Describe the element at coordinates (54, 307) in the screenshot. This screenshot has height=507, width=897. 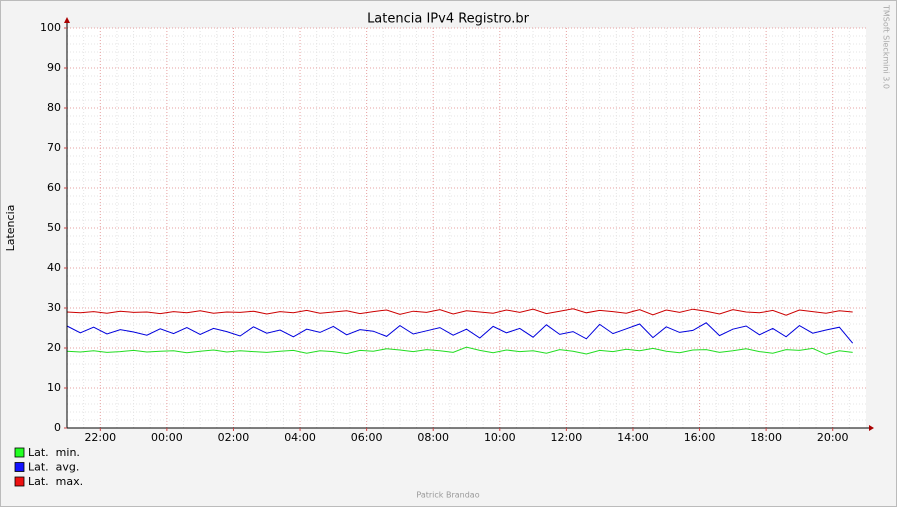
I see `y-tick-label: 30` at that location.